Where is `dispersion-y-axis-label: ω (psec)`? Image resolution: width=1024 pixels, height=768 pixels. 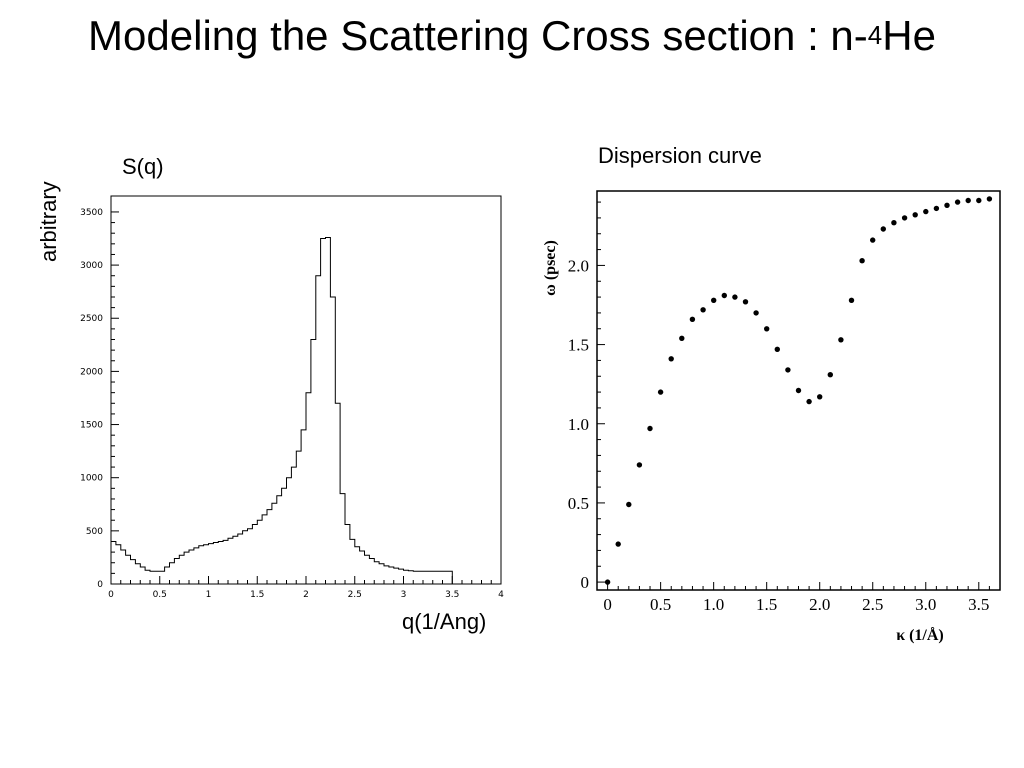
dispersion-y-axis-label: ω (psec) is located at coordinates (550, 268).